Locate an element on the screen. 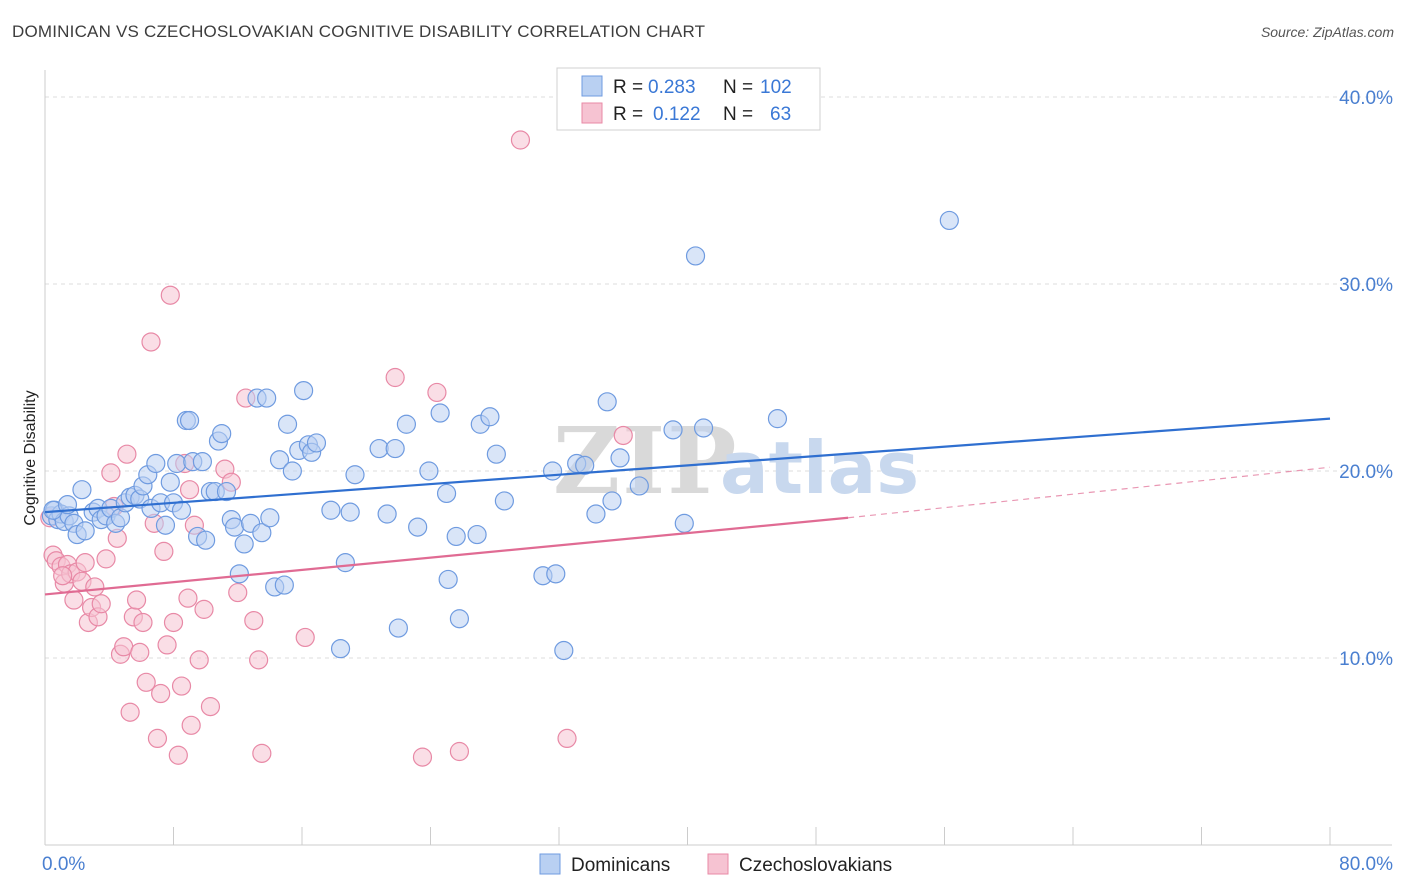 The image size is (1406, 892). trend-line-czechoslovakians is located at coordinates (446, 556).